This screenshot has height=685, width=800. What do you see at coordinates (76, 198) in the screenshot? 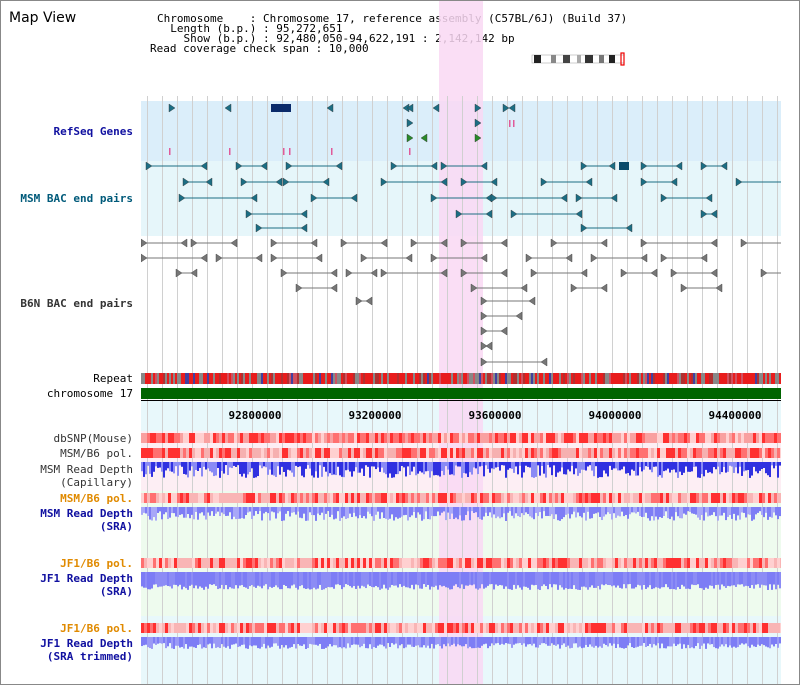
I see `track-label-msm-bac: MSM BAC end pairs` at bounding box center [76, 198].